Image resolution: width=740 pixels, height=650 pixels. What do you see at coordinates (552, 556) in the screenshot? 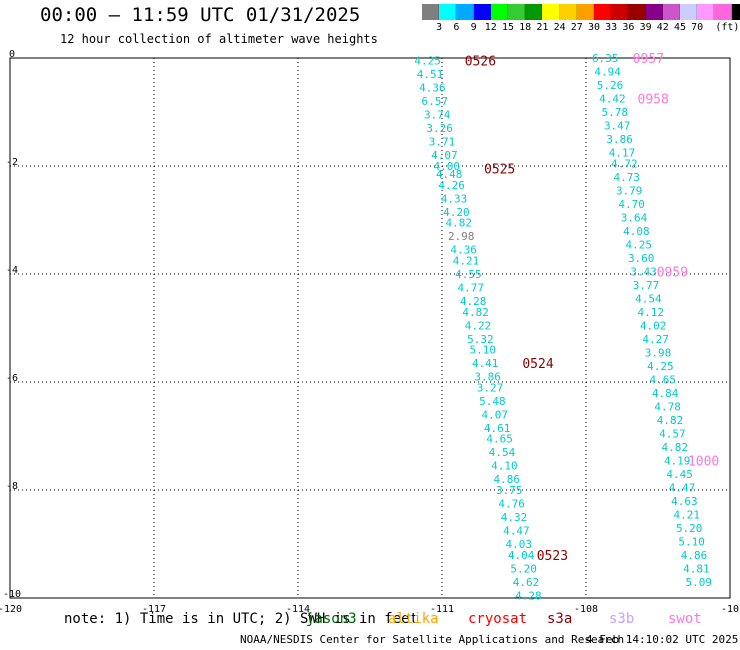
I see `pass-time-label: 0523` at bounding box center [552, 556].